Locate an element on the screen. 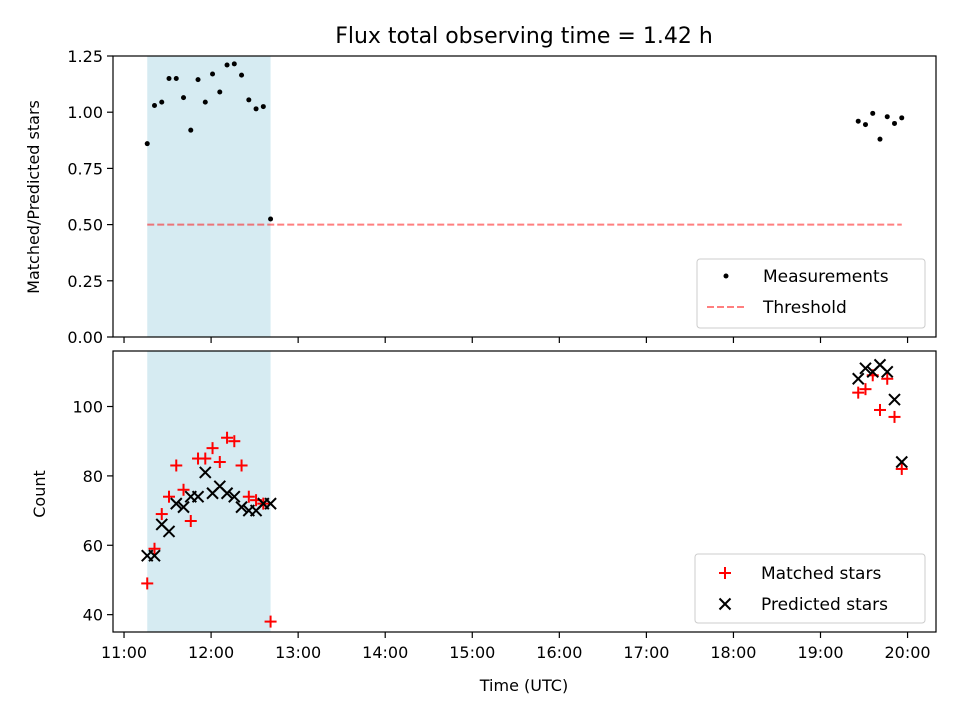  y-tick-label: 100 is located at coordinates (87, 407).